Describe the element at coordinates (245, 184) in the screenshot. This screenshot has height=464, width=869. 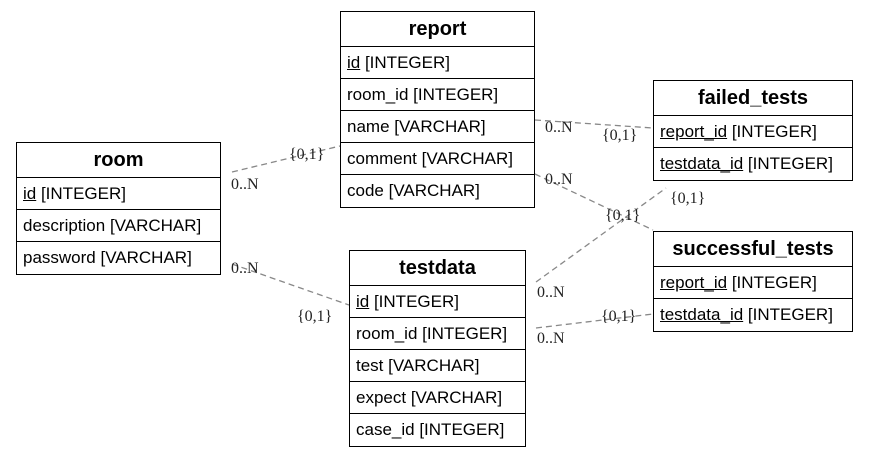
I see `cardinality-room-report-many: 0..N` at that location.